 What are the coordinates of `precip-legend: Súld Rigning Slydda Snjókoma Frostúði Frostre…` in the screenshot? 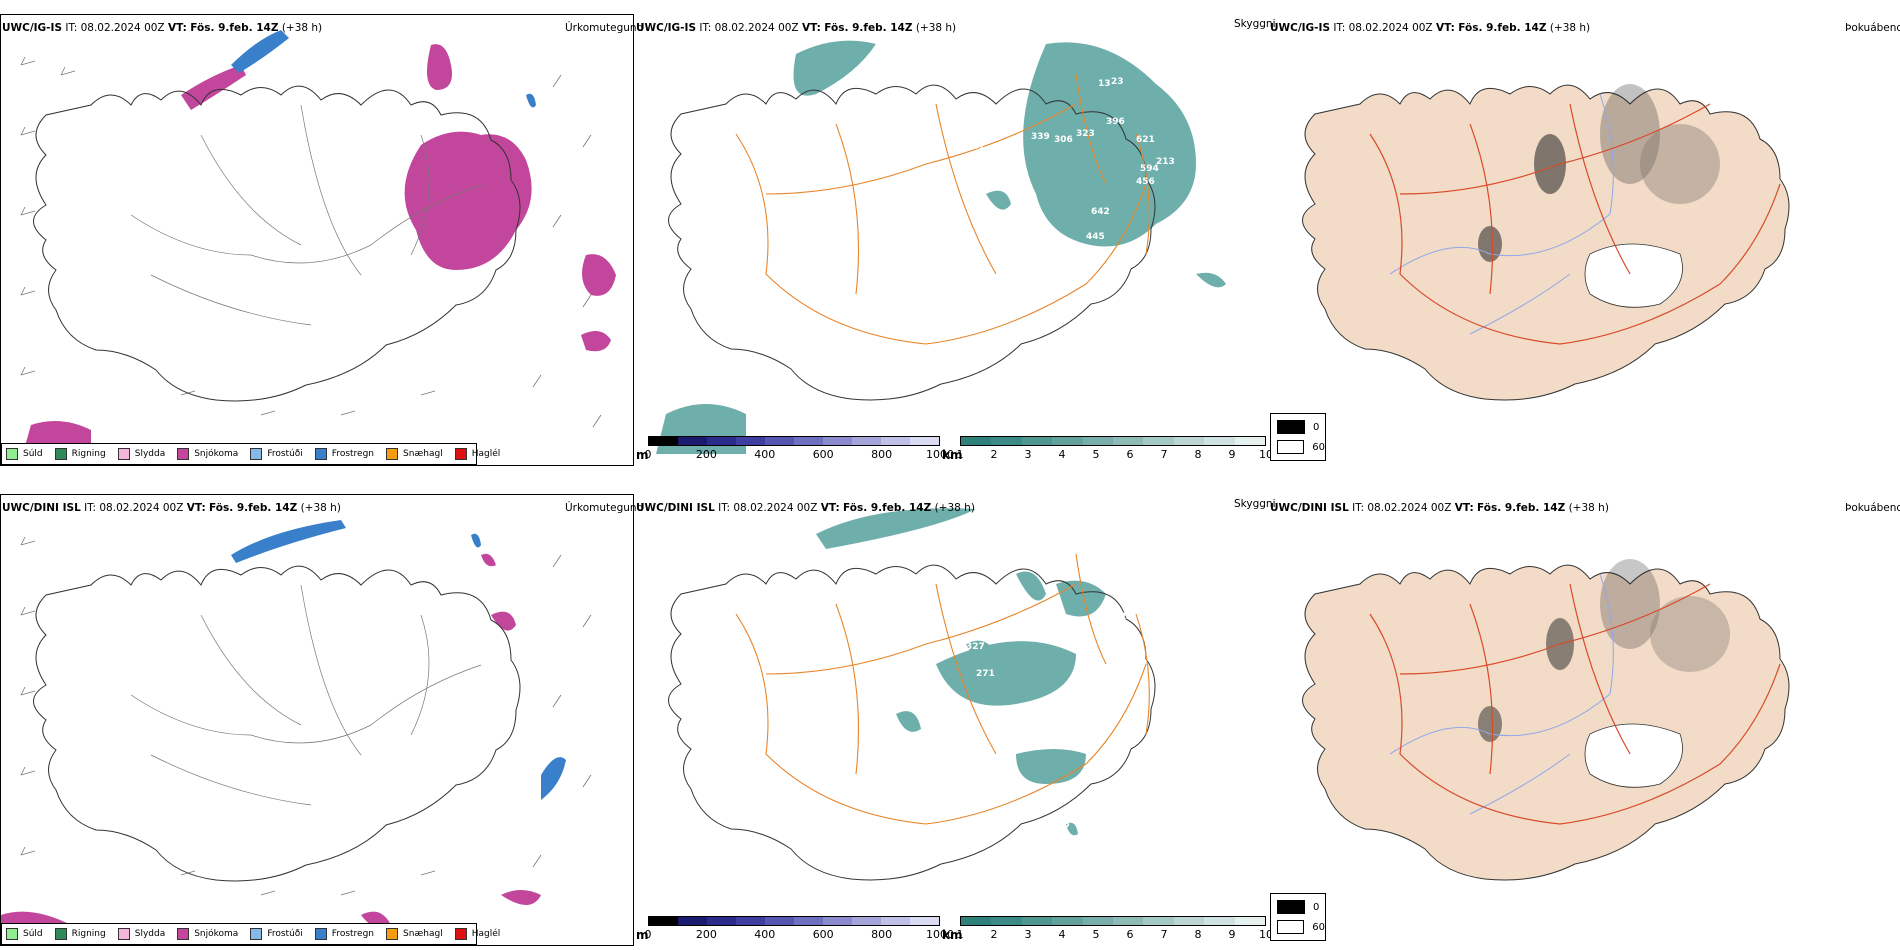 It's located at (250, 454).